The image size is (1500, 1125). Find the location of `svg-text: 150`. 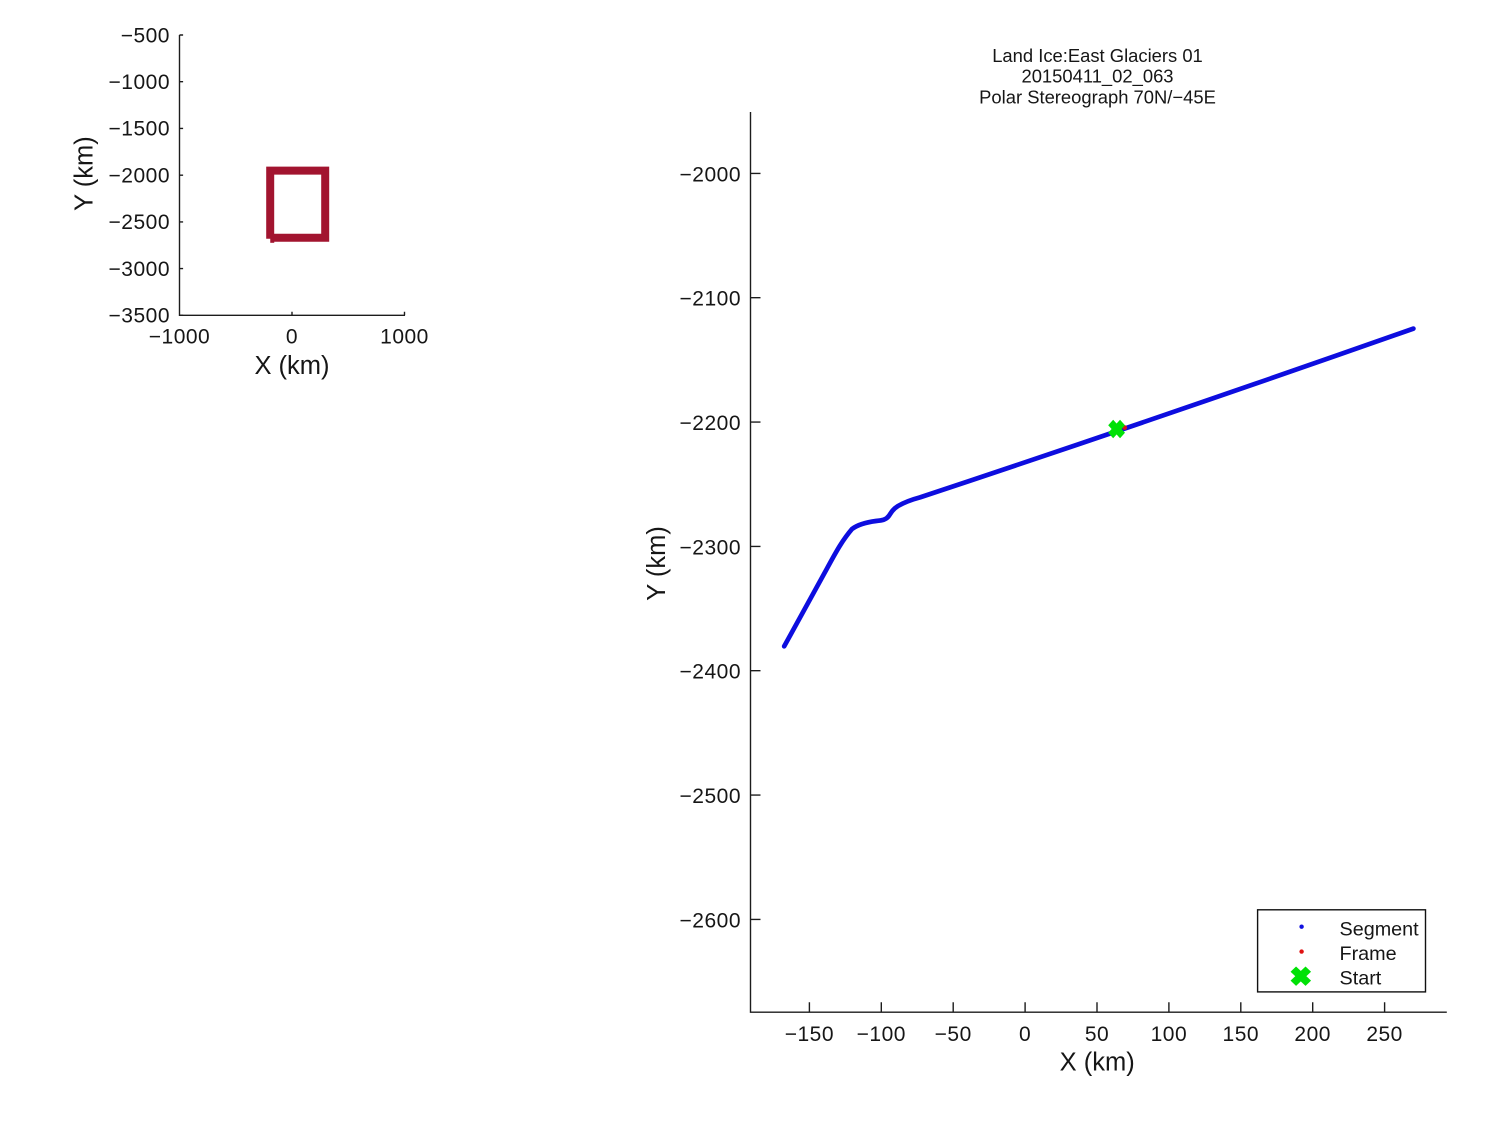

svg-text: 150 is located at coordinates (1241, 1034).